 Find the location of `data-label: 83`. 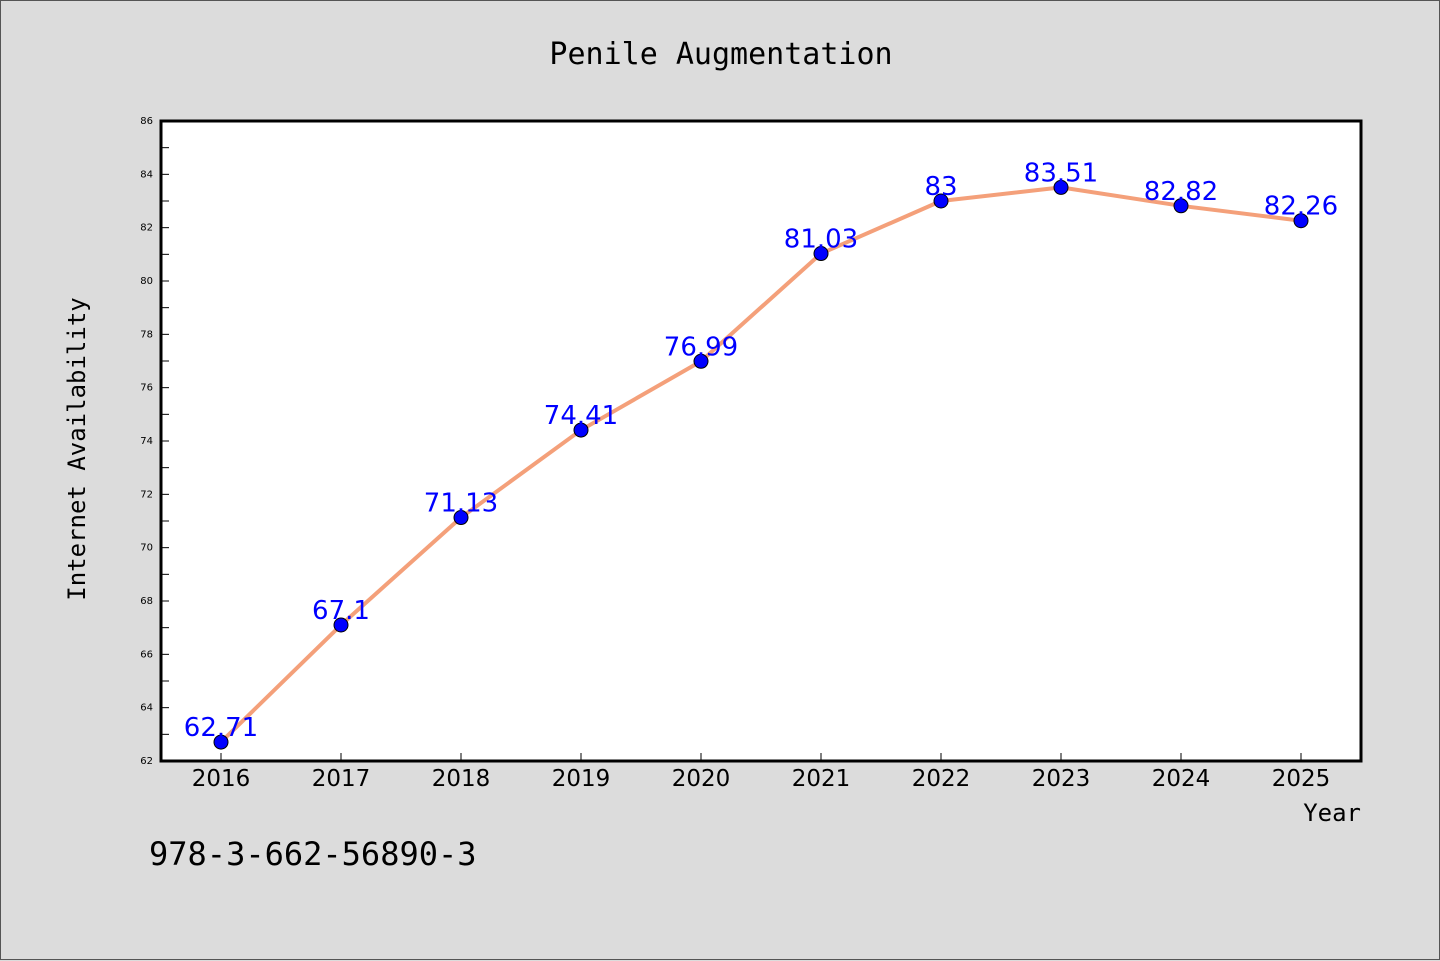

data-label: 83 is located at coordinates (940, 187).